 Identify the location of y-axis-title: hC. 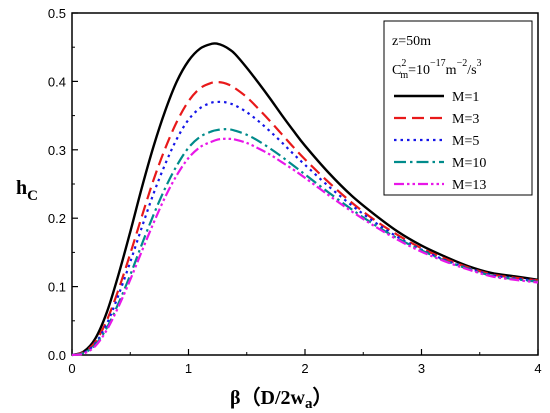
(27, 190).